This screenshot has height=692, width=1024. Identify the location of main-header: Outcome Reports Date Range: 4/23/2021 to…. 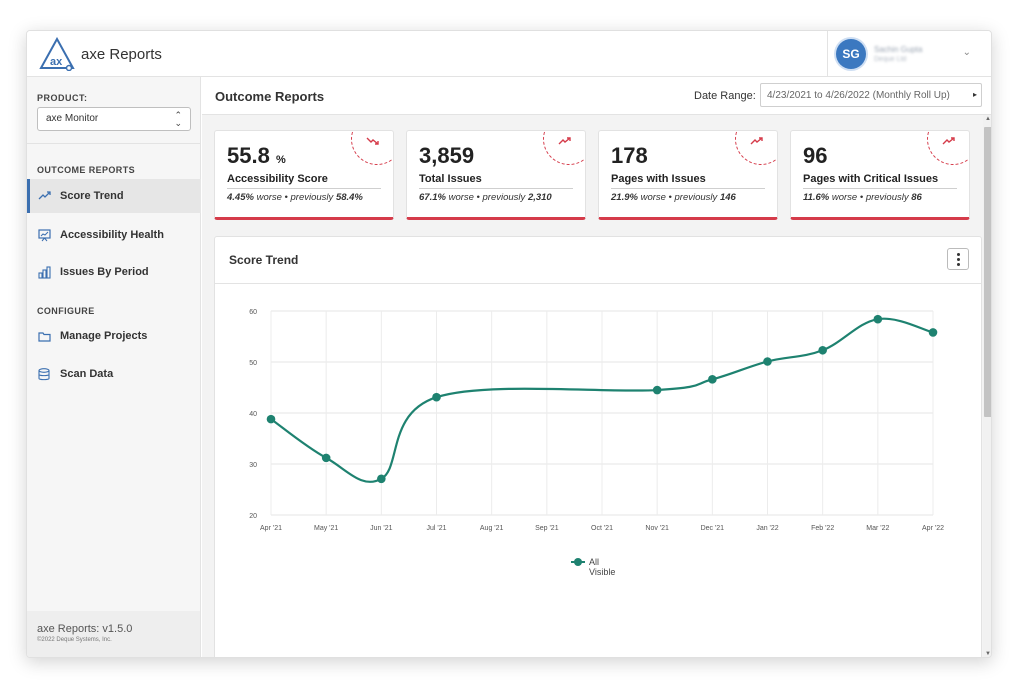
(596, 96).